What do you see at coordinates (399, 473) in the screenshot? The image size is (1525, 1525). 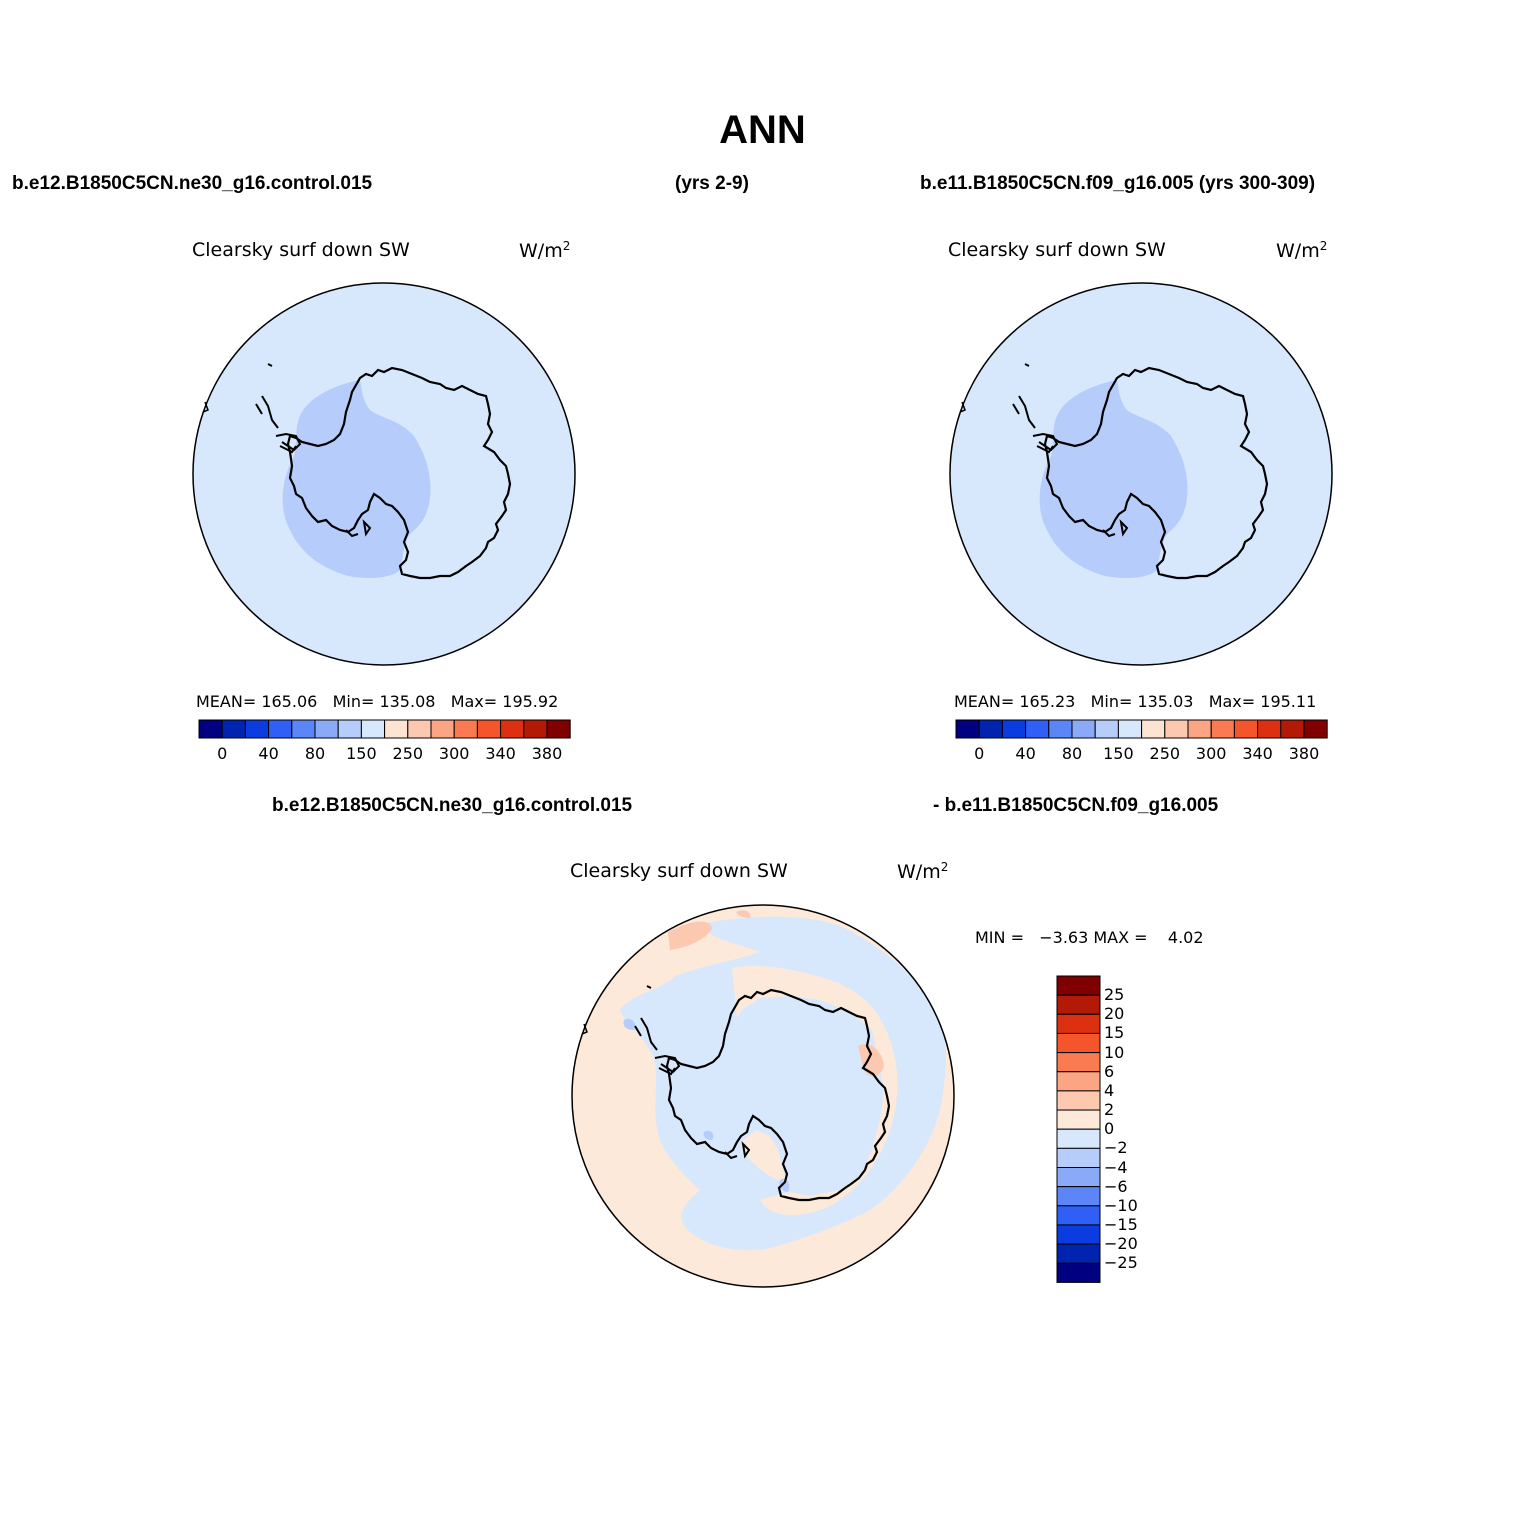 I see `panel1-antarctica-coast` at bounding box center [399, 473].